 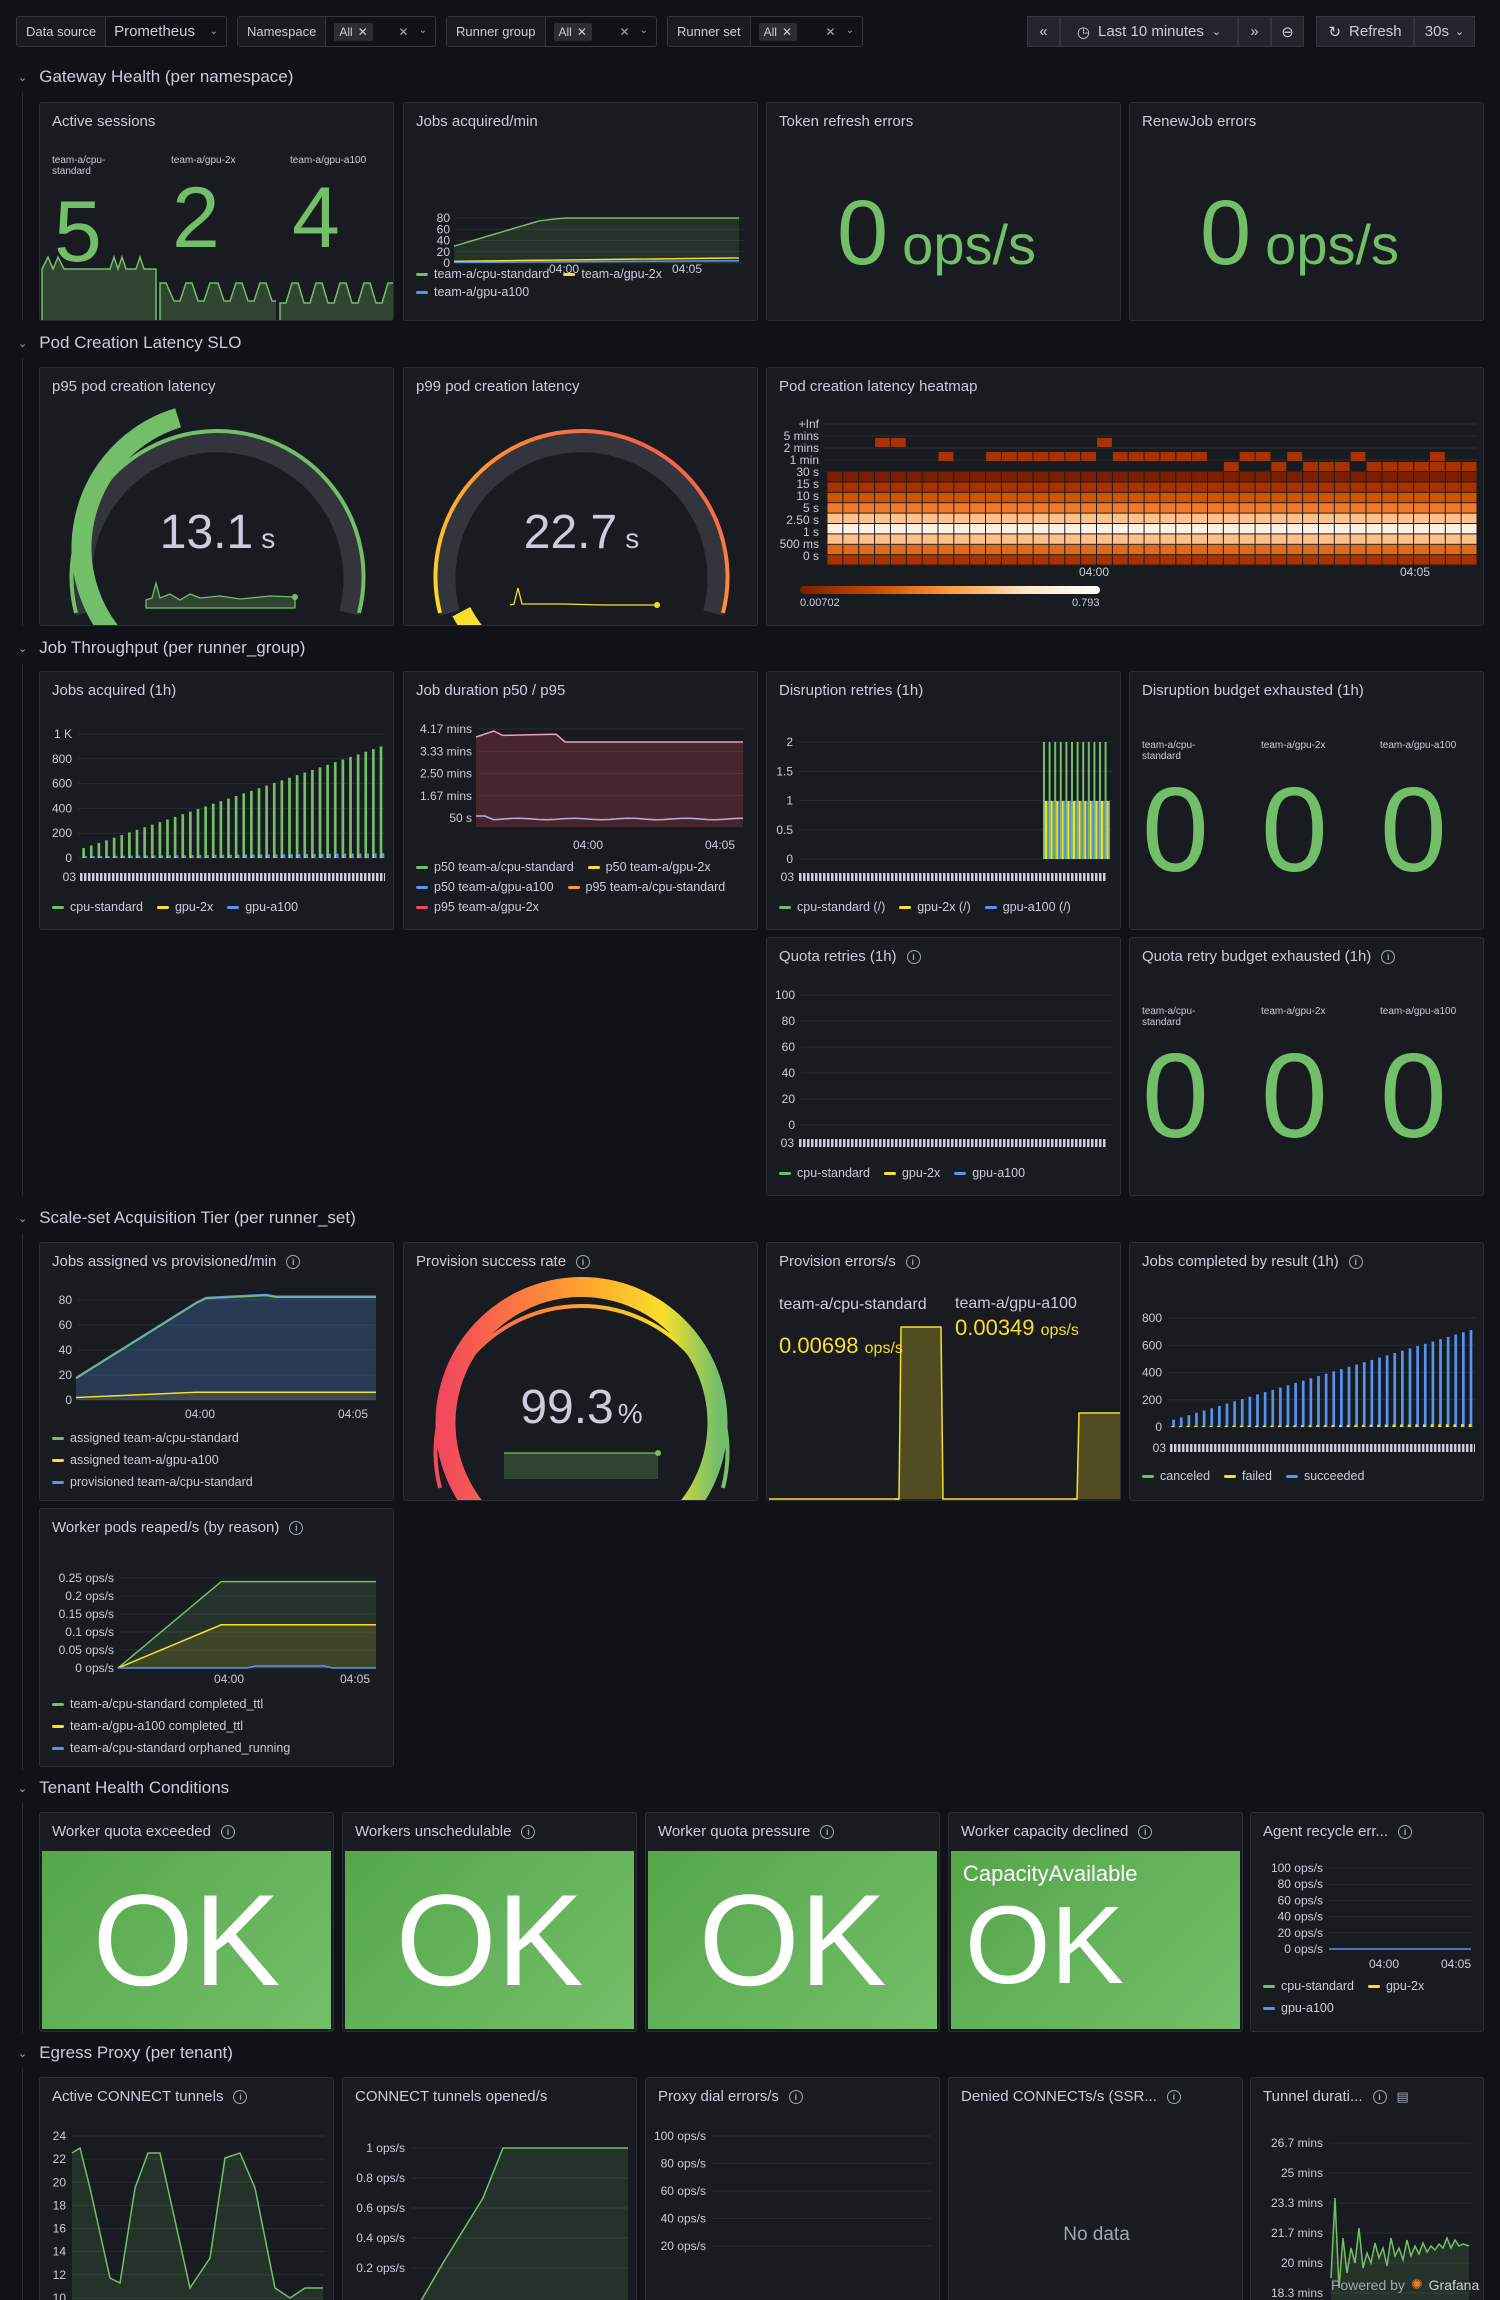 What do you see at coordinates (222, 1438) in the screenshot?
I see `legend-item: assigned team-a/cpu-standard` at bounding box center [222, 1438].